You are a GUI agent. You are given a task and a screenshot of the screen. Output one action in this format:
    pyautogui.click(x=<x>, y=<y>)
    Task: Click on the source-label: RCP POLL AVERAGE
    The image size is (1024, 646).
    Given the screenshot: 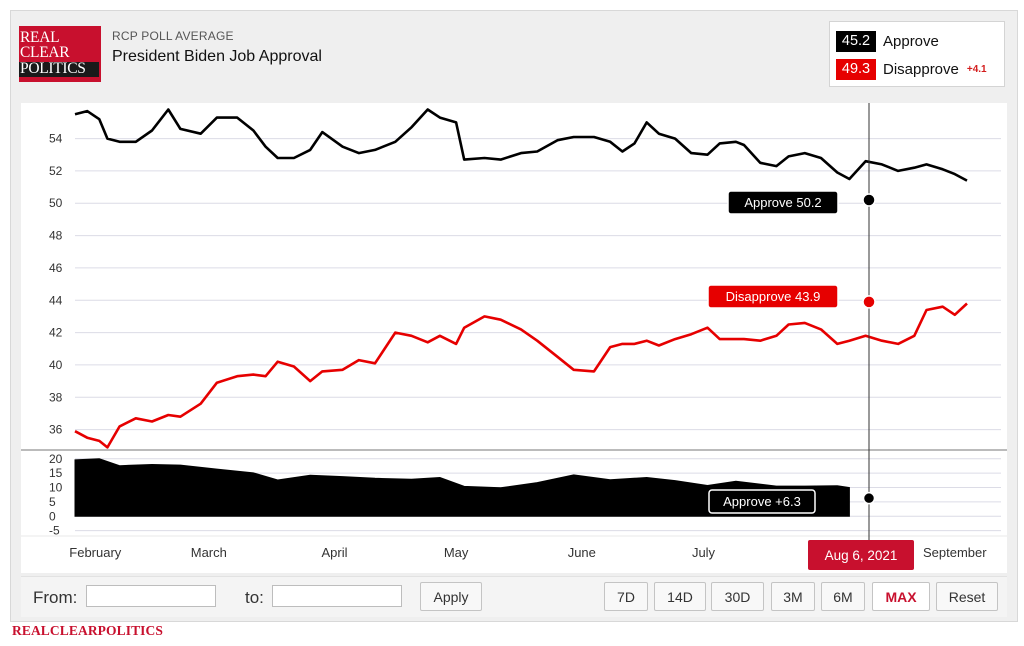 What is the action you would take?
    pyautogui.click(x=173, y=36)
    